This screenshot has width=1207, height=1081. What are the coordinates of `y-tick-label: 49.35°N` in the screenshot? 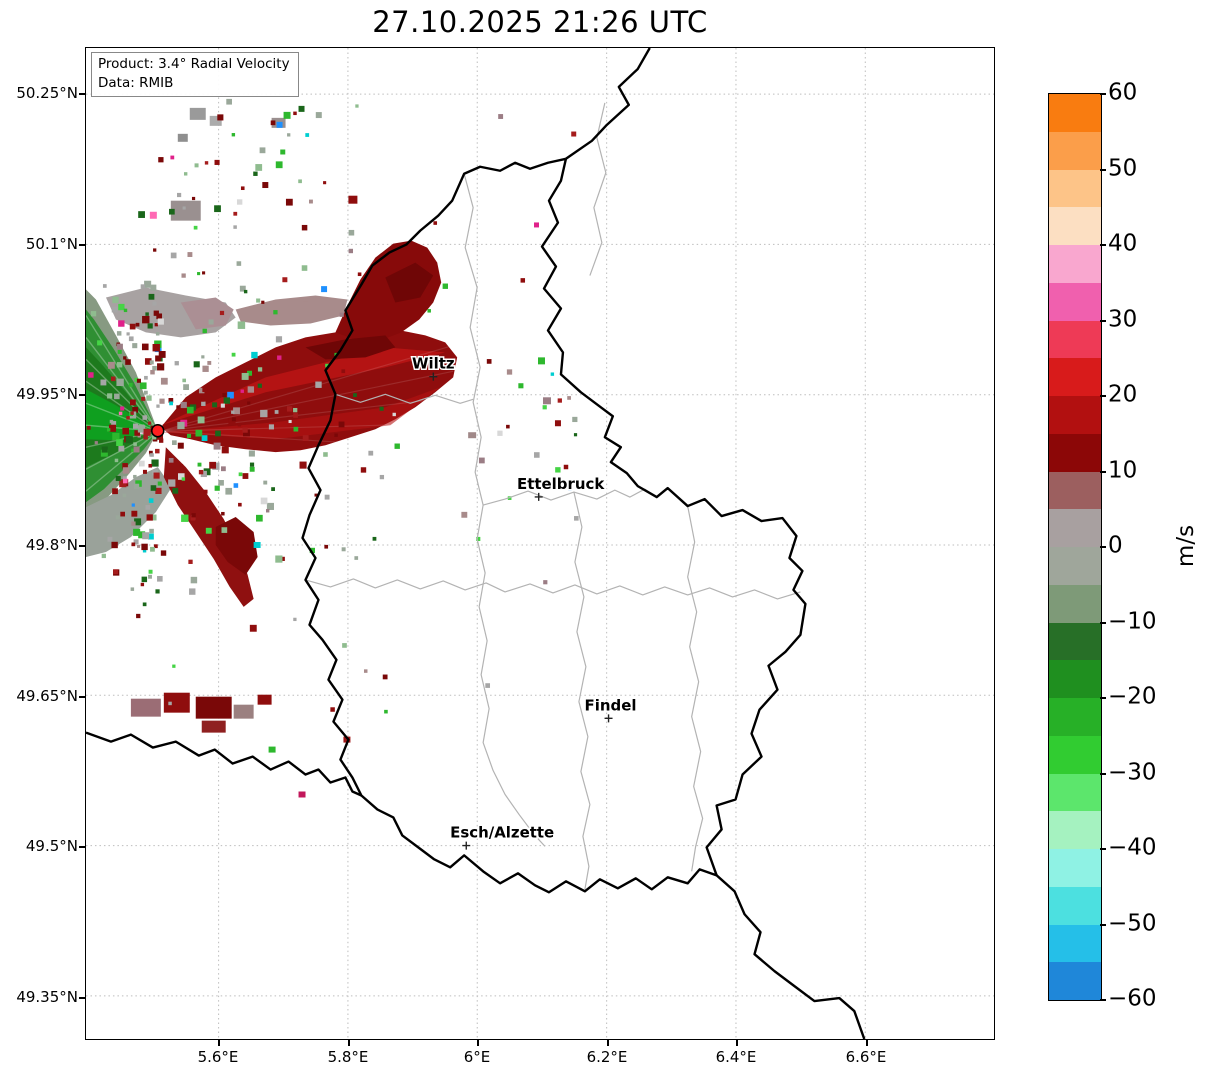 It's located at (47, 997).